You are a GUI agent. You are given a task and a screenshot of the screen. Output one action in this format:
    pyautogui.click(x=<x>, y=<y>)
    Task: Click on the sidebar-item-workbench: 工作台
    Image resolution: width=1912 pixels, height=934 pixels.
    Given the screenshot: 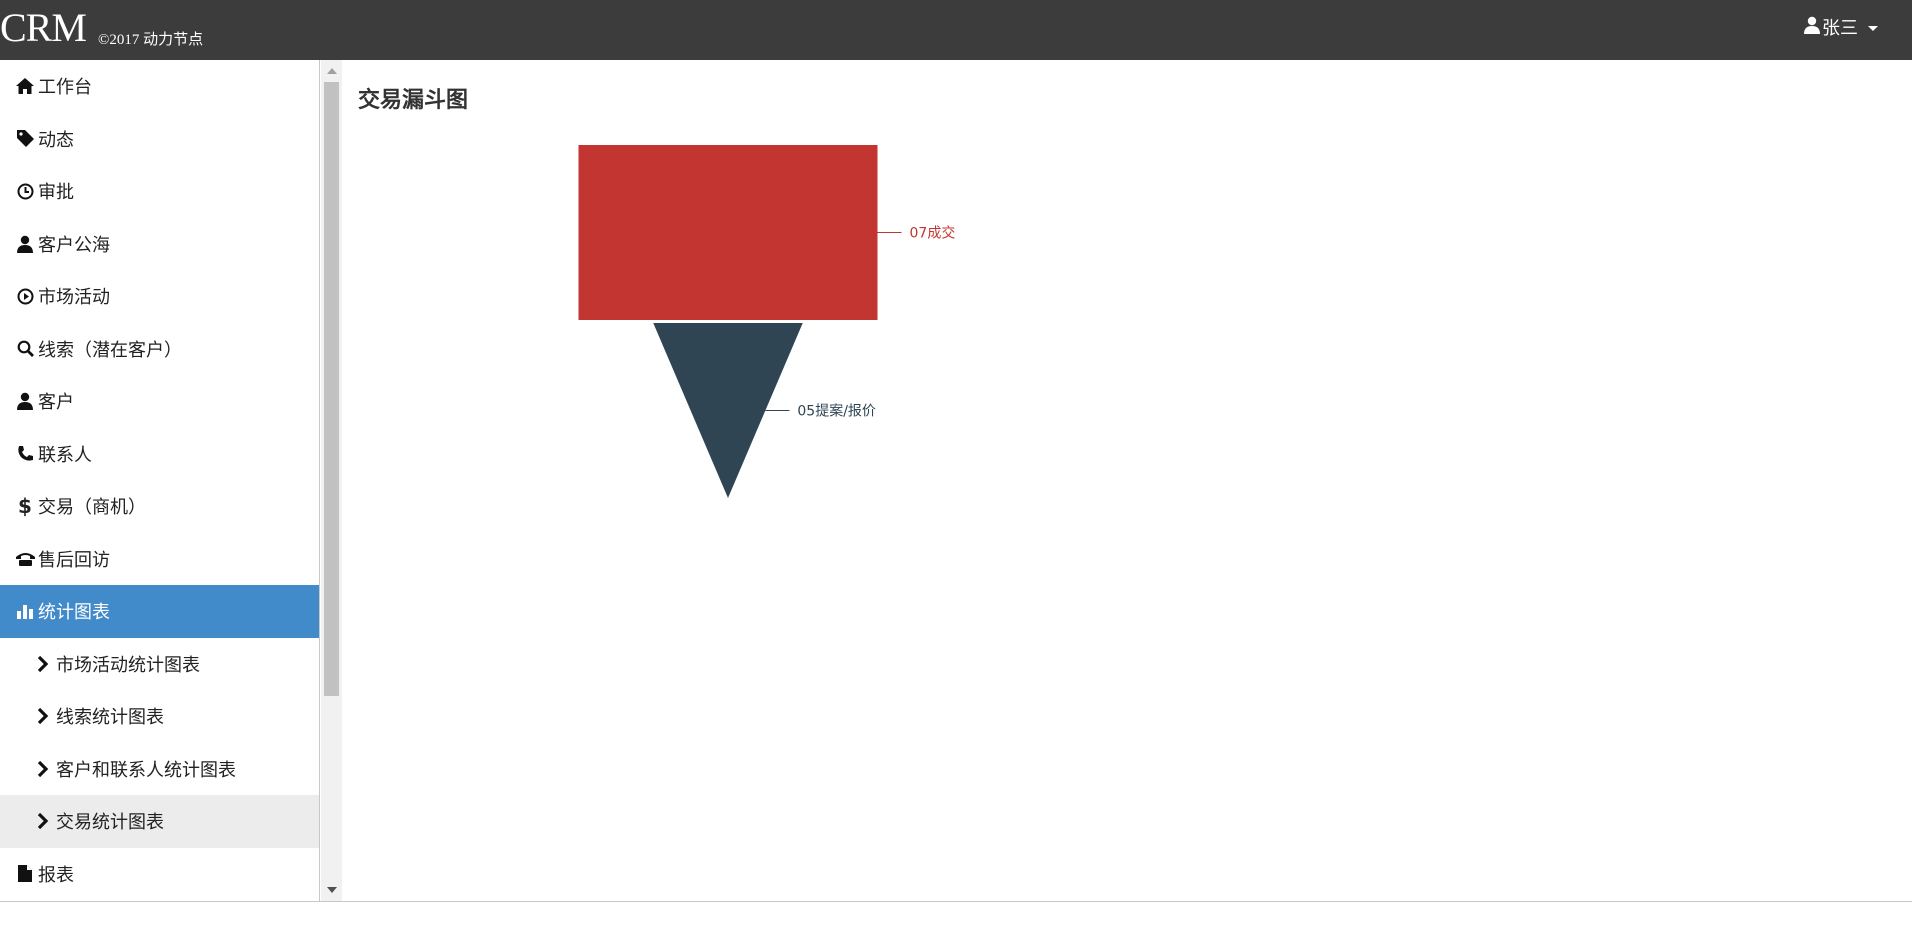 What is the action you would take?
    pyautogui.click(x=159, y=86)
    